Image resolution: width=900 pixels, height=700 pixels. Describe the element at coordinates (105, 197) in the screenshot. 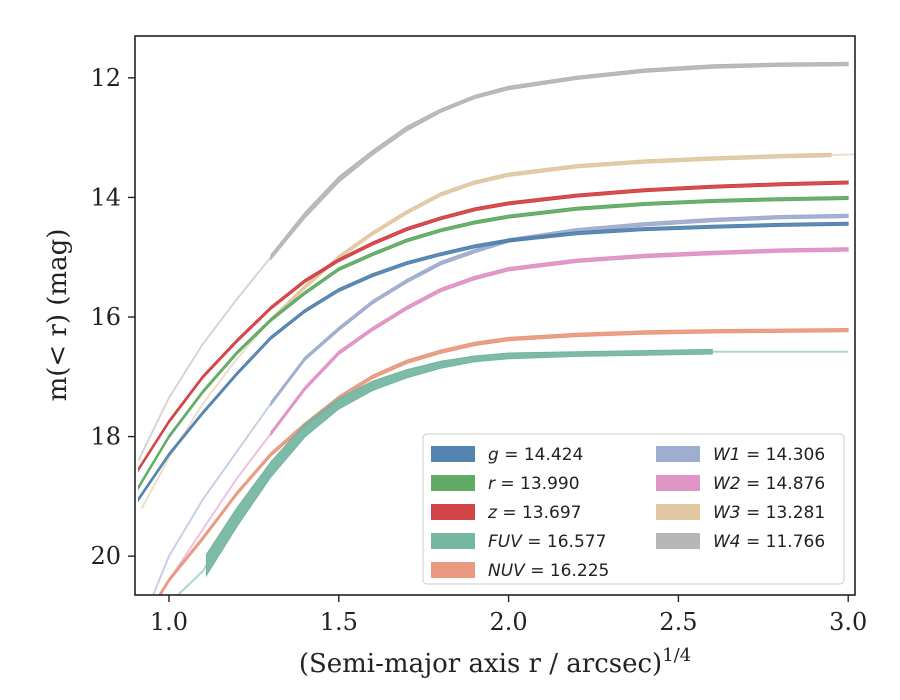

I see `y-tick-label: 14` at that location.